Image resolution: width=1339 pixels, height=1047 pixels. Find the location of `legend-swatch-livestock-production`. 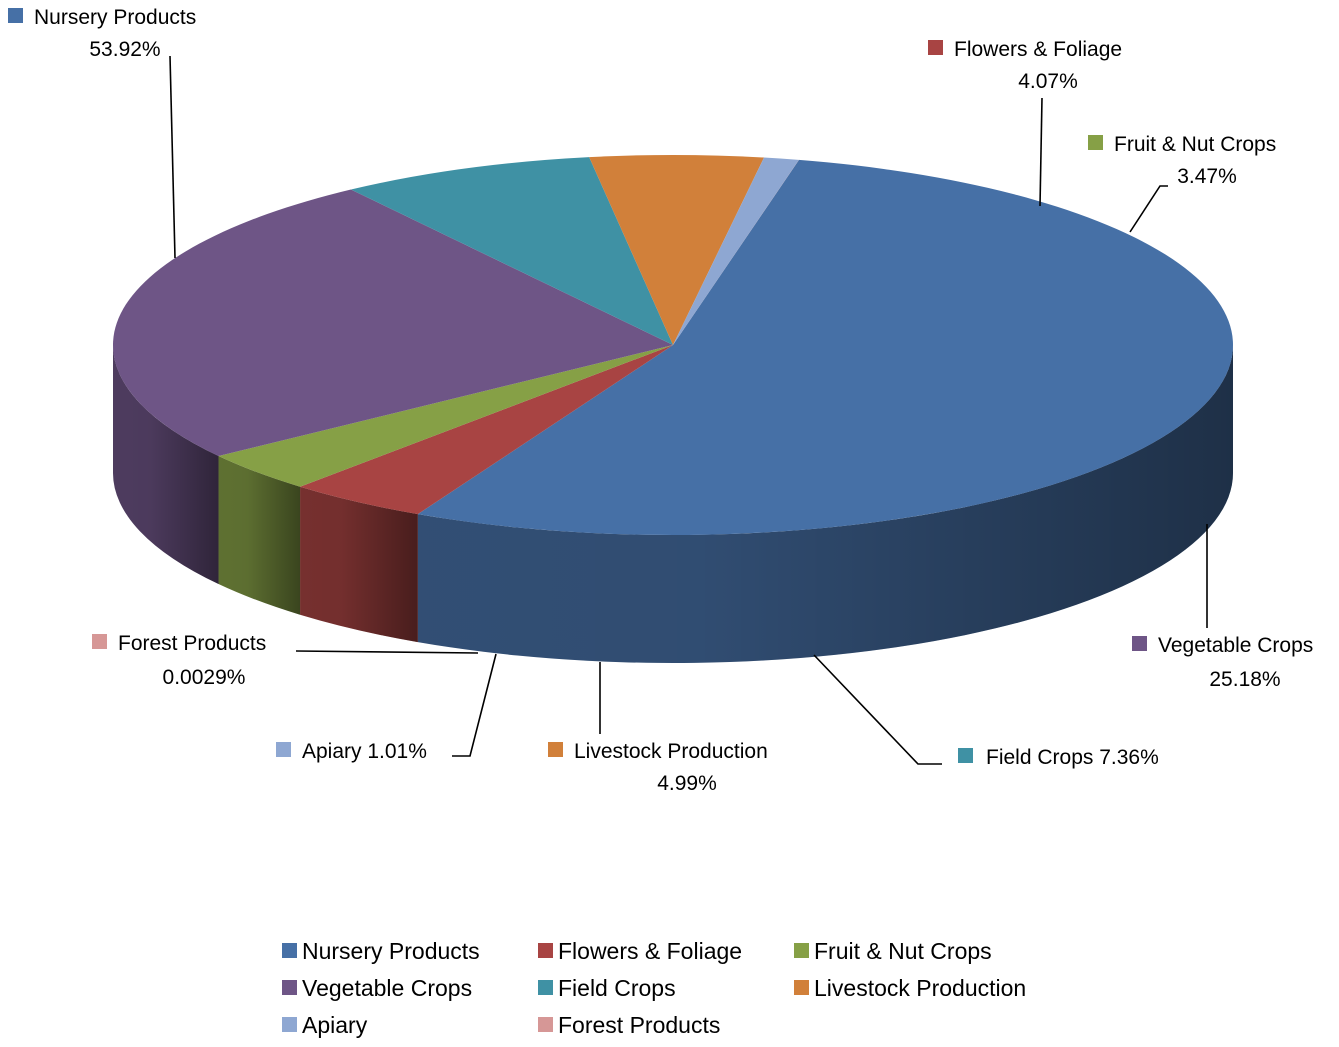

legend-swatch-livestock-production is located at coordinates (801, 987).